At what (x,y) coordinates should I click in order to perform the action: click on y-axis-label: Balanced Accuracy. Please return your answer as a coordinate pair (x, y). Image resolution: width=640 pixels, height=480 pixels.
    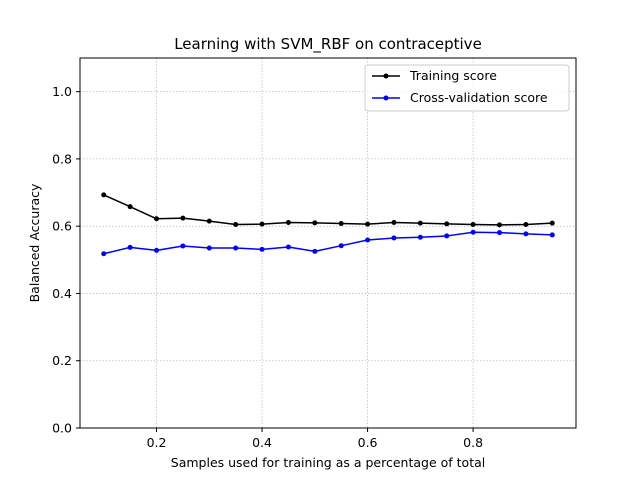
    Looking at the image, I should click on (34, 242).